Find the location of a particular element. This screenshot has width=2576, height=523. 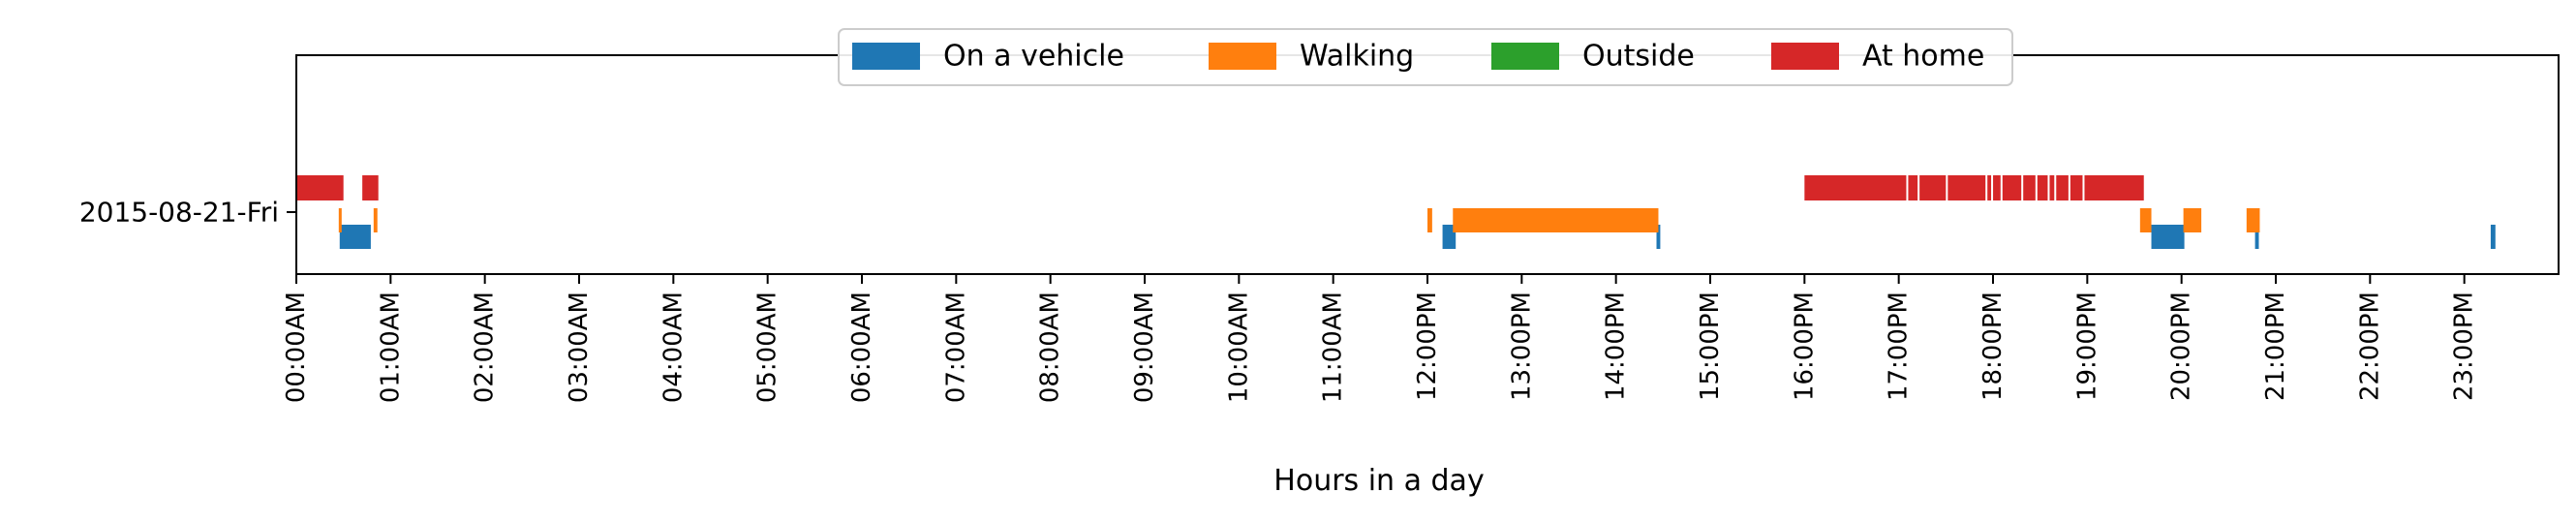

legend-label: At home is located at coordinates (1923, 57).